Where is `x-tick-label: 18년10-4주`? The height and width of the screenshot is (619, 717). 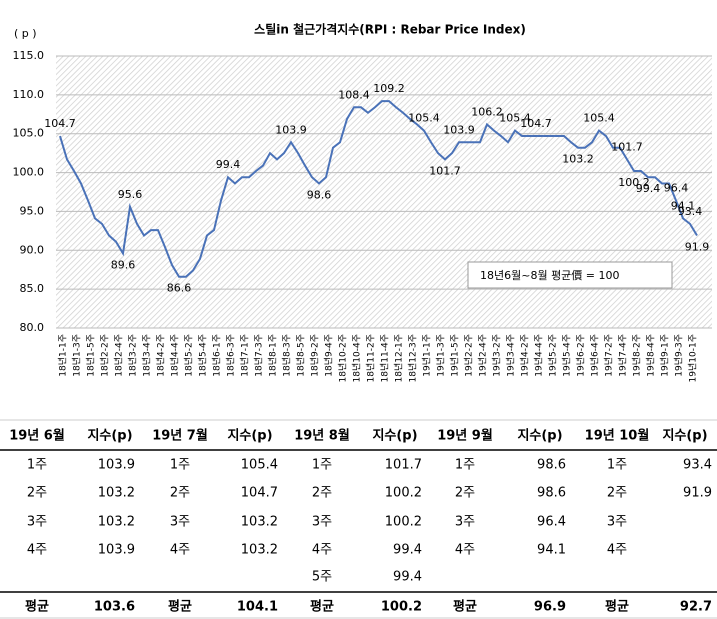 x-tick-label: 18년10-4주 is located at coordinates (357, 358).